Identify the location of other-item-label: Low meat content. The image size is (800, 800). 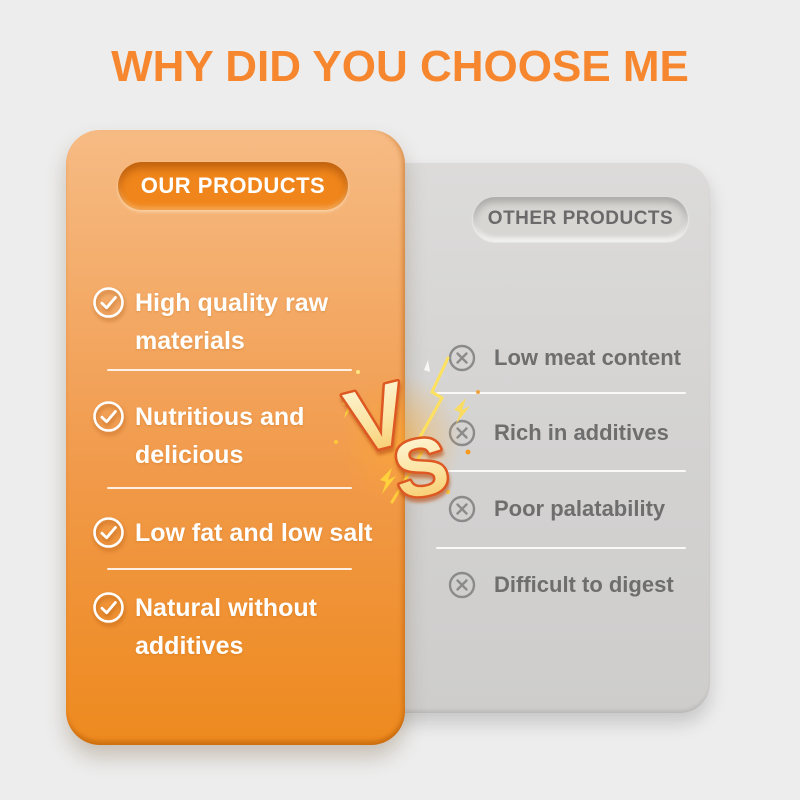
(588, 357).